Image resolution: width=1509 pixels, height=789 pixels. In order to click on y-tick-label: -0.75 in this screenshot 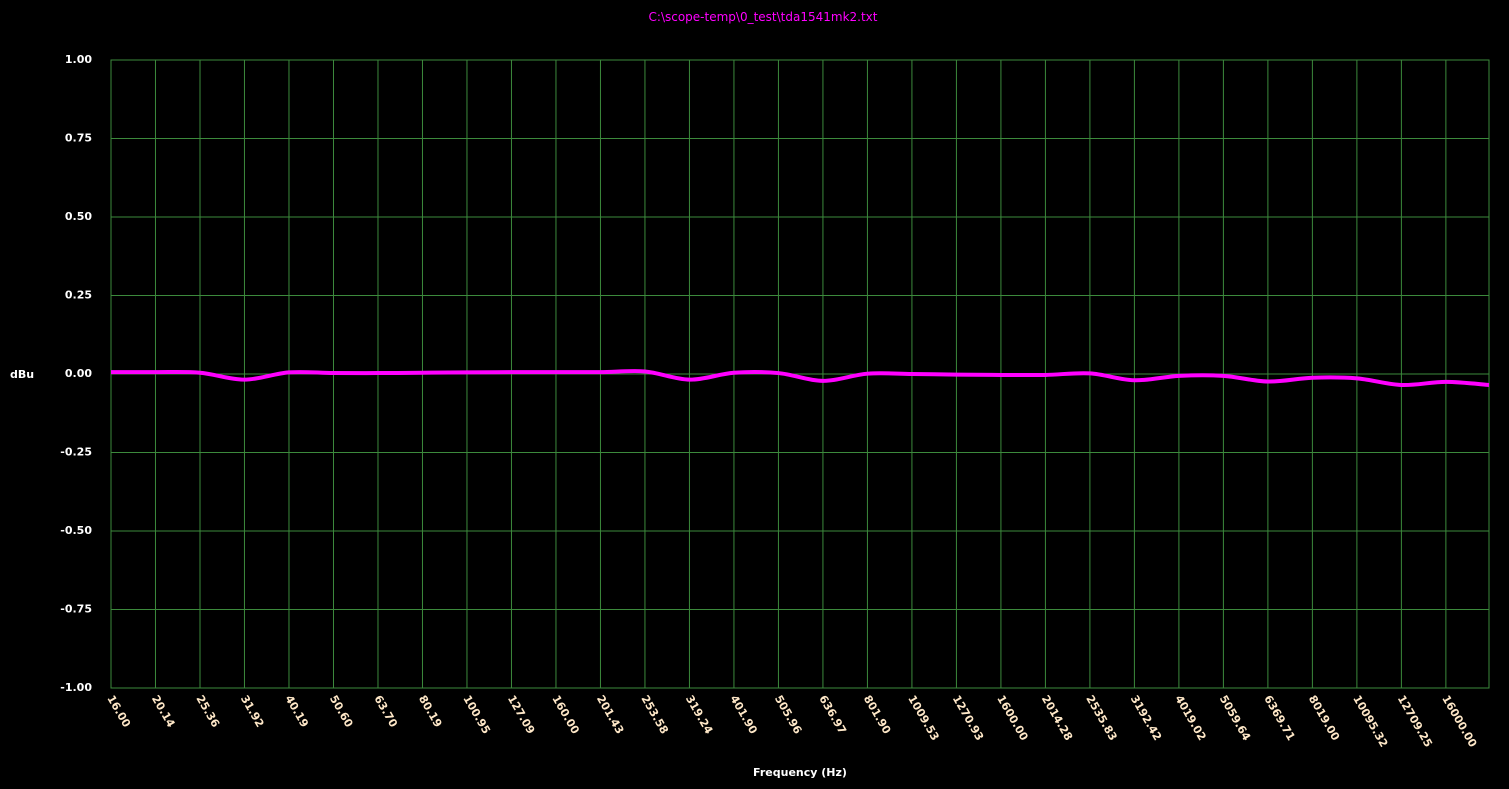, I will do `click(76, 609)`.